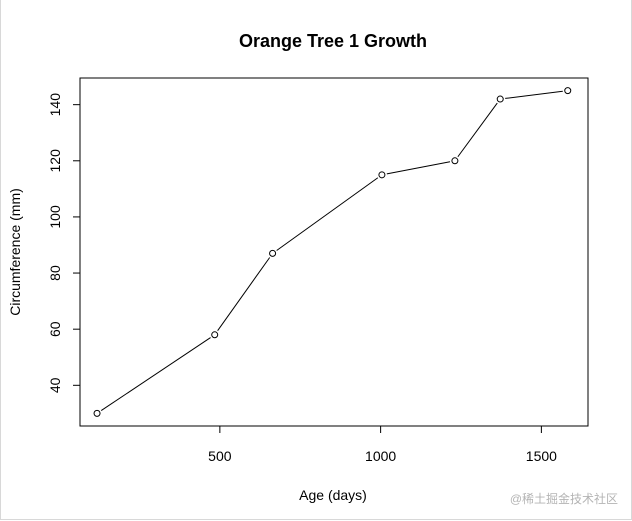 The image size is (632, 521). I want to click on y-tick-label: 40, so click(55, 385).